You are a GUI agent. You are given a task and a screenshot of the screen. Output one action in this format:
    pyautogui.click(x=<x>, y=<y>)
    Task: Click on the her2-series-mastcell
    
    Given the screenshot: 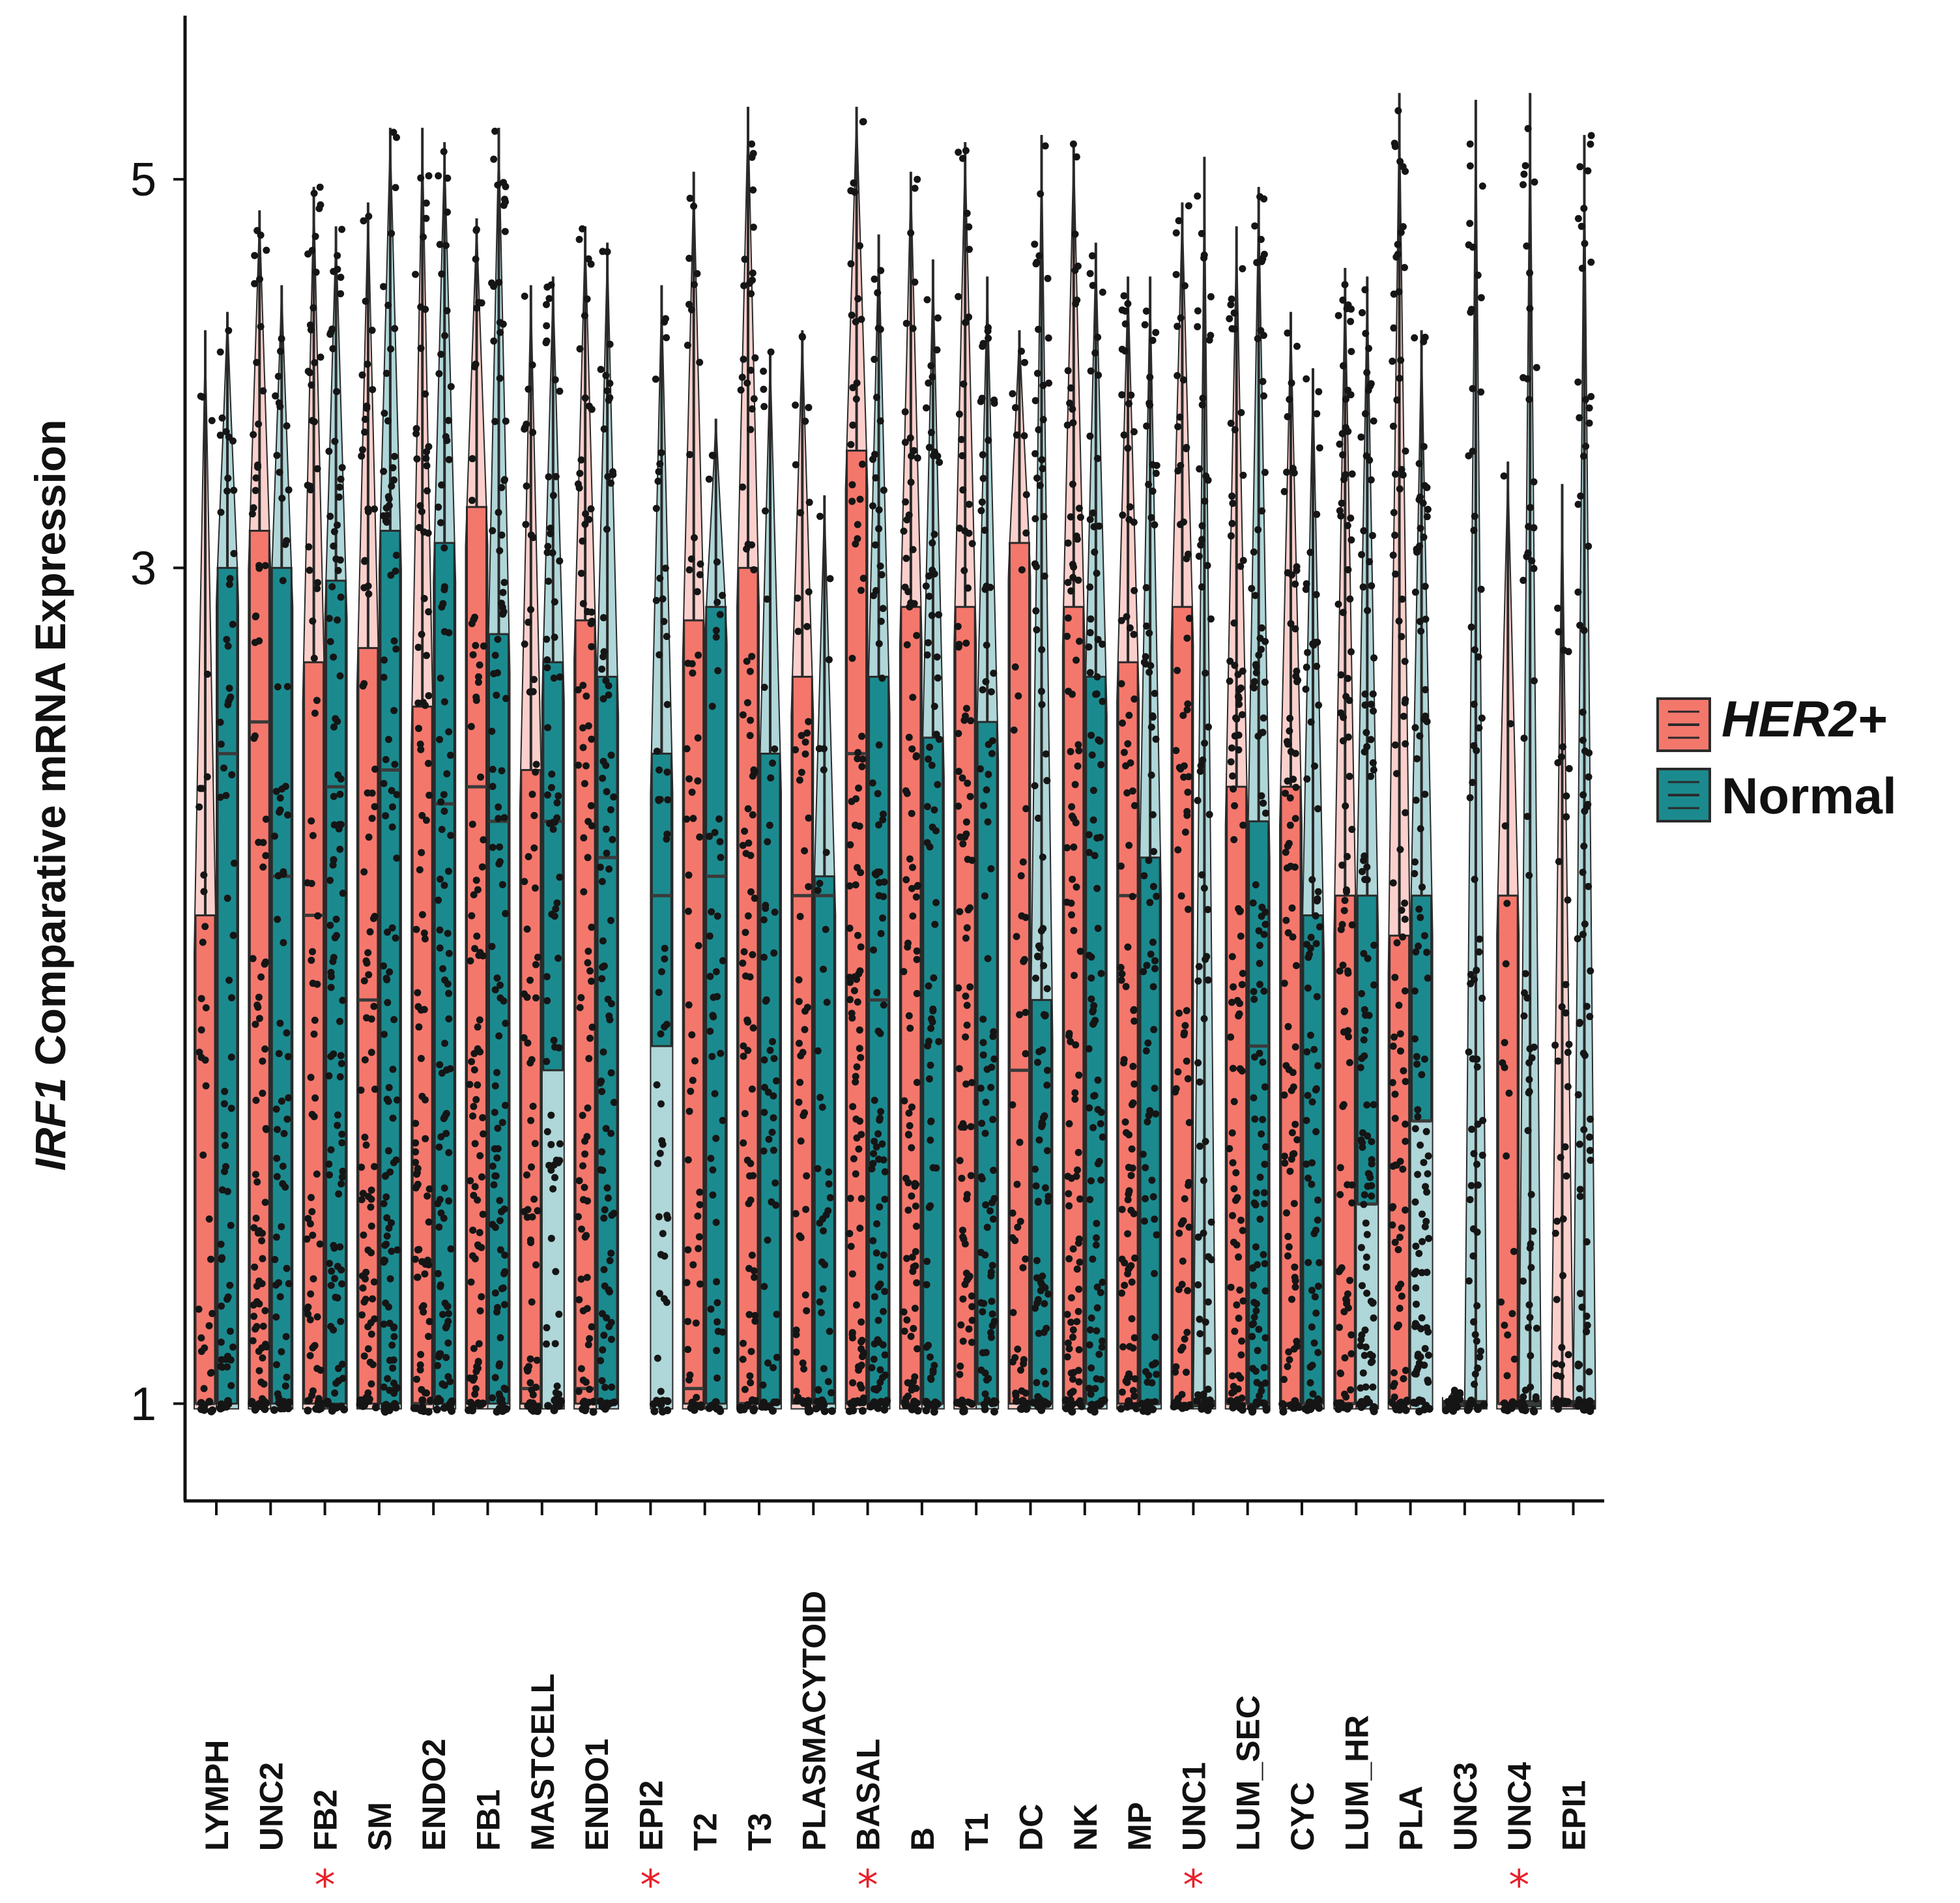 What is the action you would take?
    pyautogui.click(x=531, y=850)
    